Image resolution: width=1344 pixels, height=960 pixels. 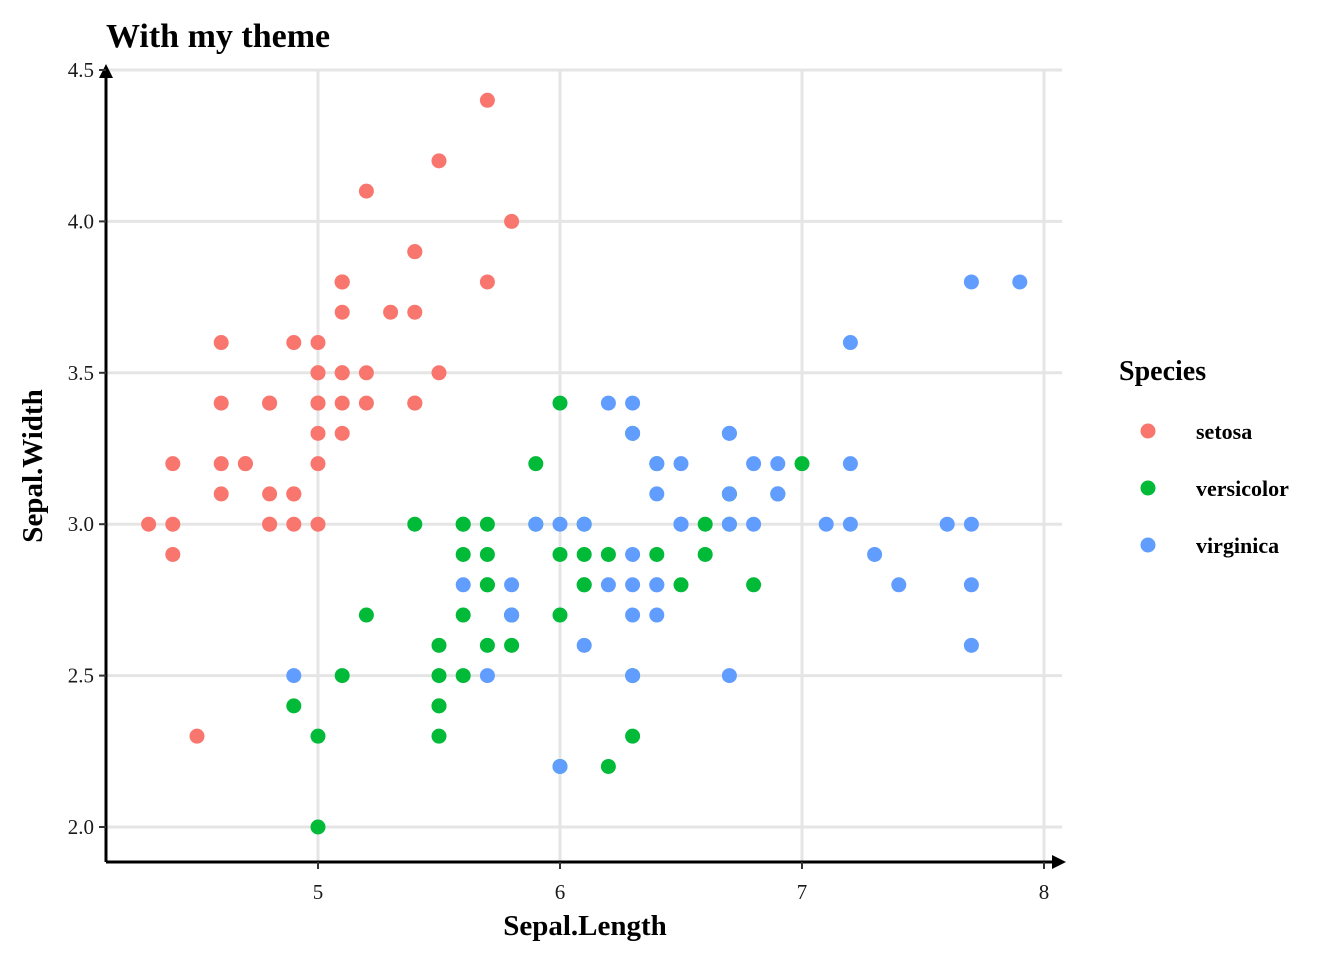 What do you see at coordinates (1059, 862) in the screenshot?
I see `x-axis-arrow` at bounding box center [1059, 862].